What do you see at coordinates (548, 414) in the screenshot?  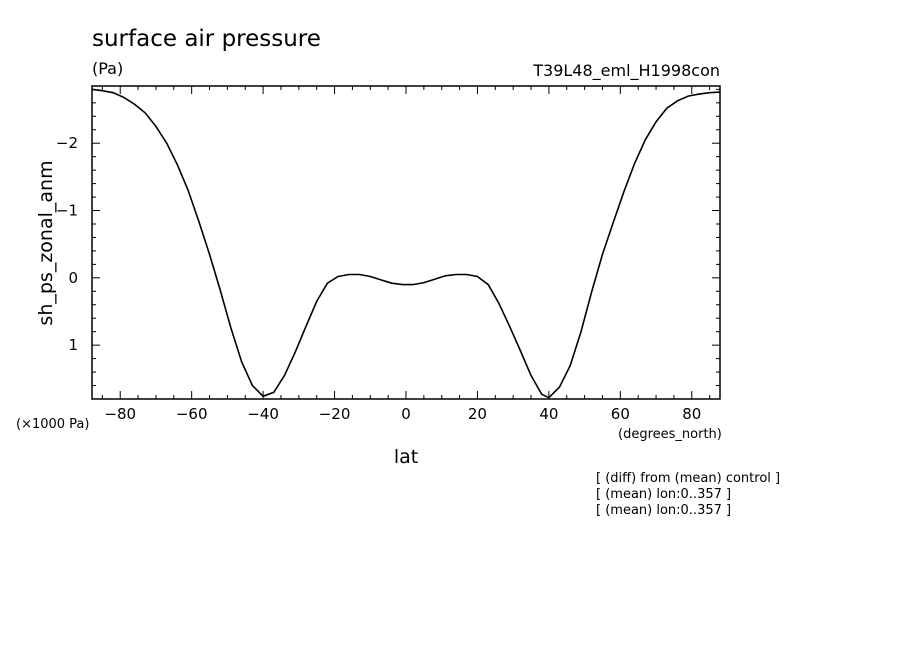 I see `x-tick-label: 40` at bounding box center [548, 414].